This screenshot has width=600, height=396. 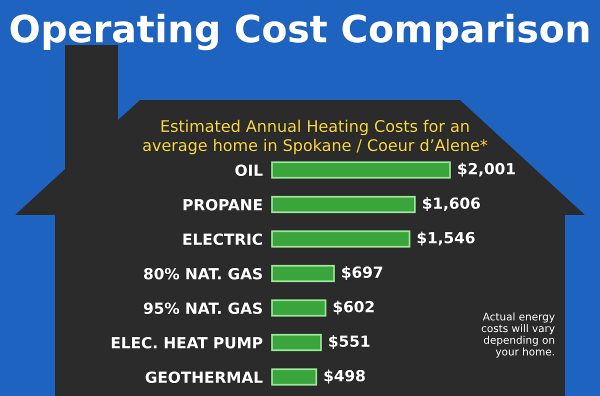 What do you see at coordinates (486, 169) in the screenshot?
I see `data-label: $2,001` at bounding box center [486, 169].